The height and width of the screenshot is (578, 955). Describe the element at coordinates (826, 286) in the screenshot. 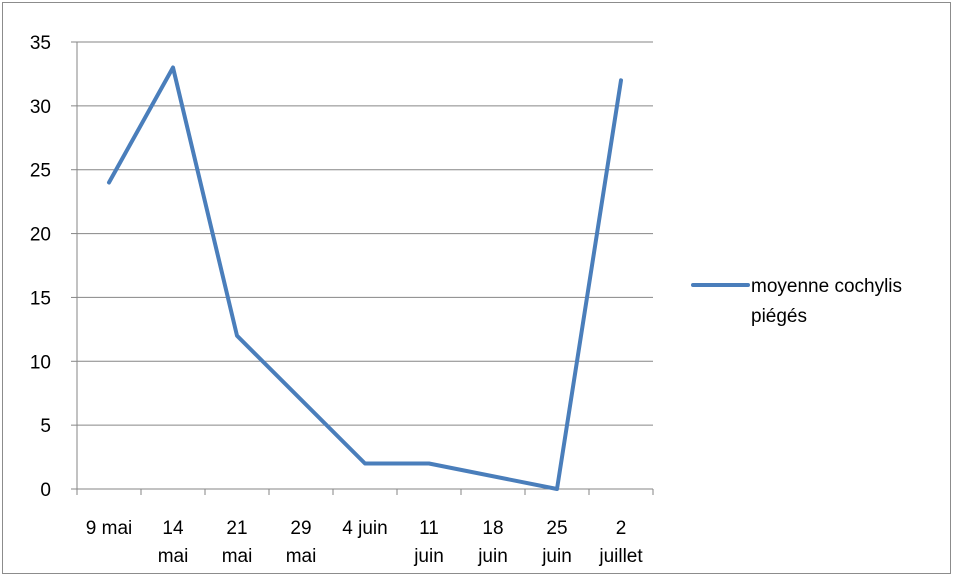

I see `legend-label: moyenne cochylis` at that location.